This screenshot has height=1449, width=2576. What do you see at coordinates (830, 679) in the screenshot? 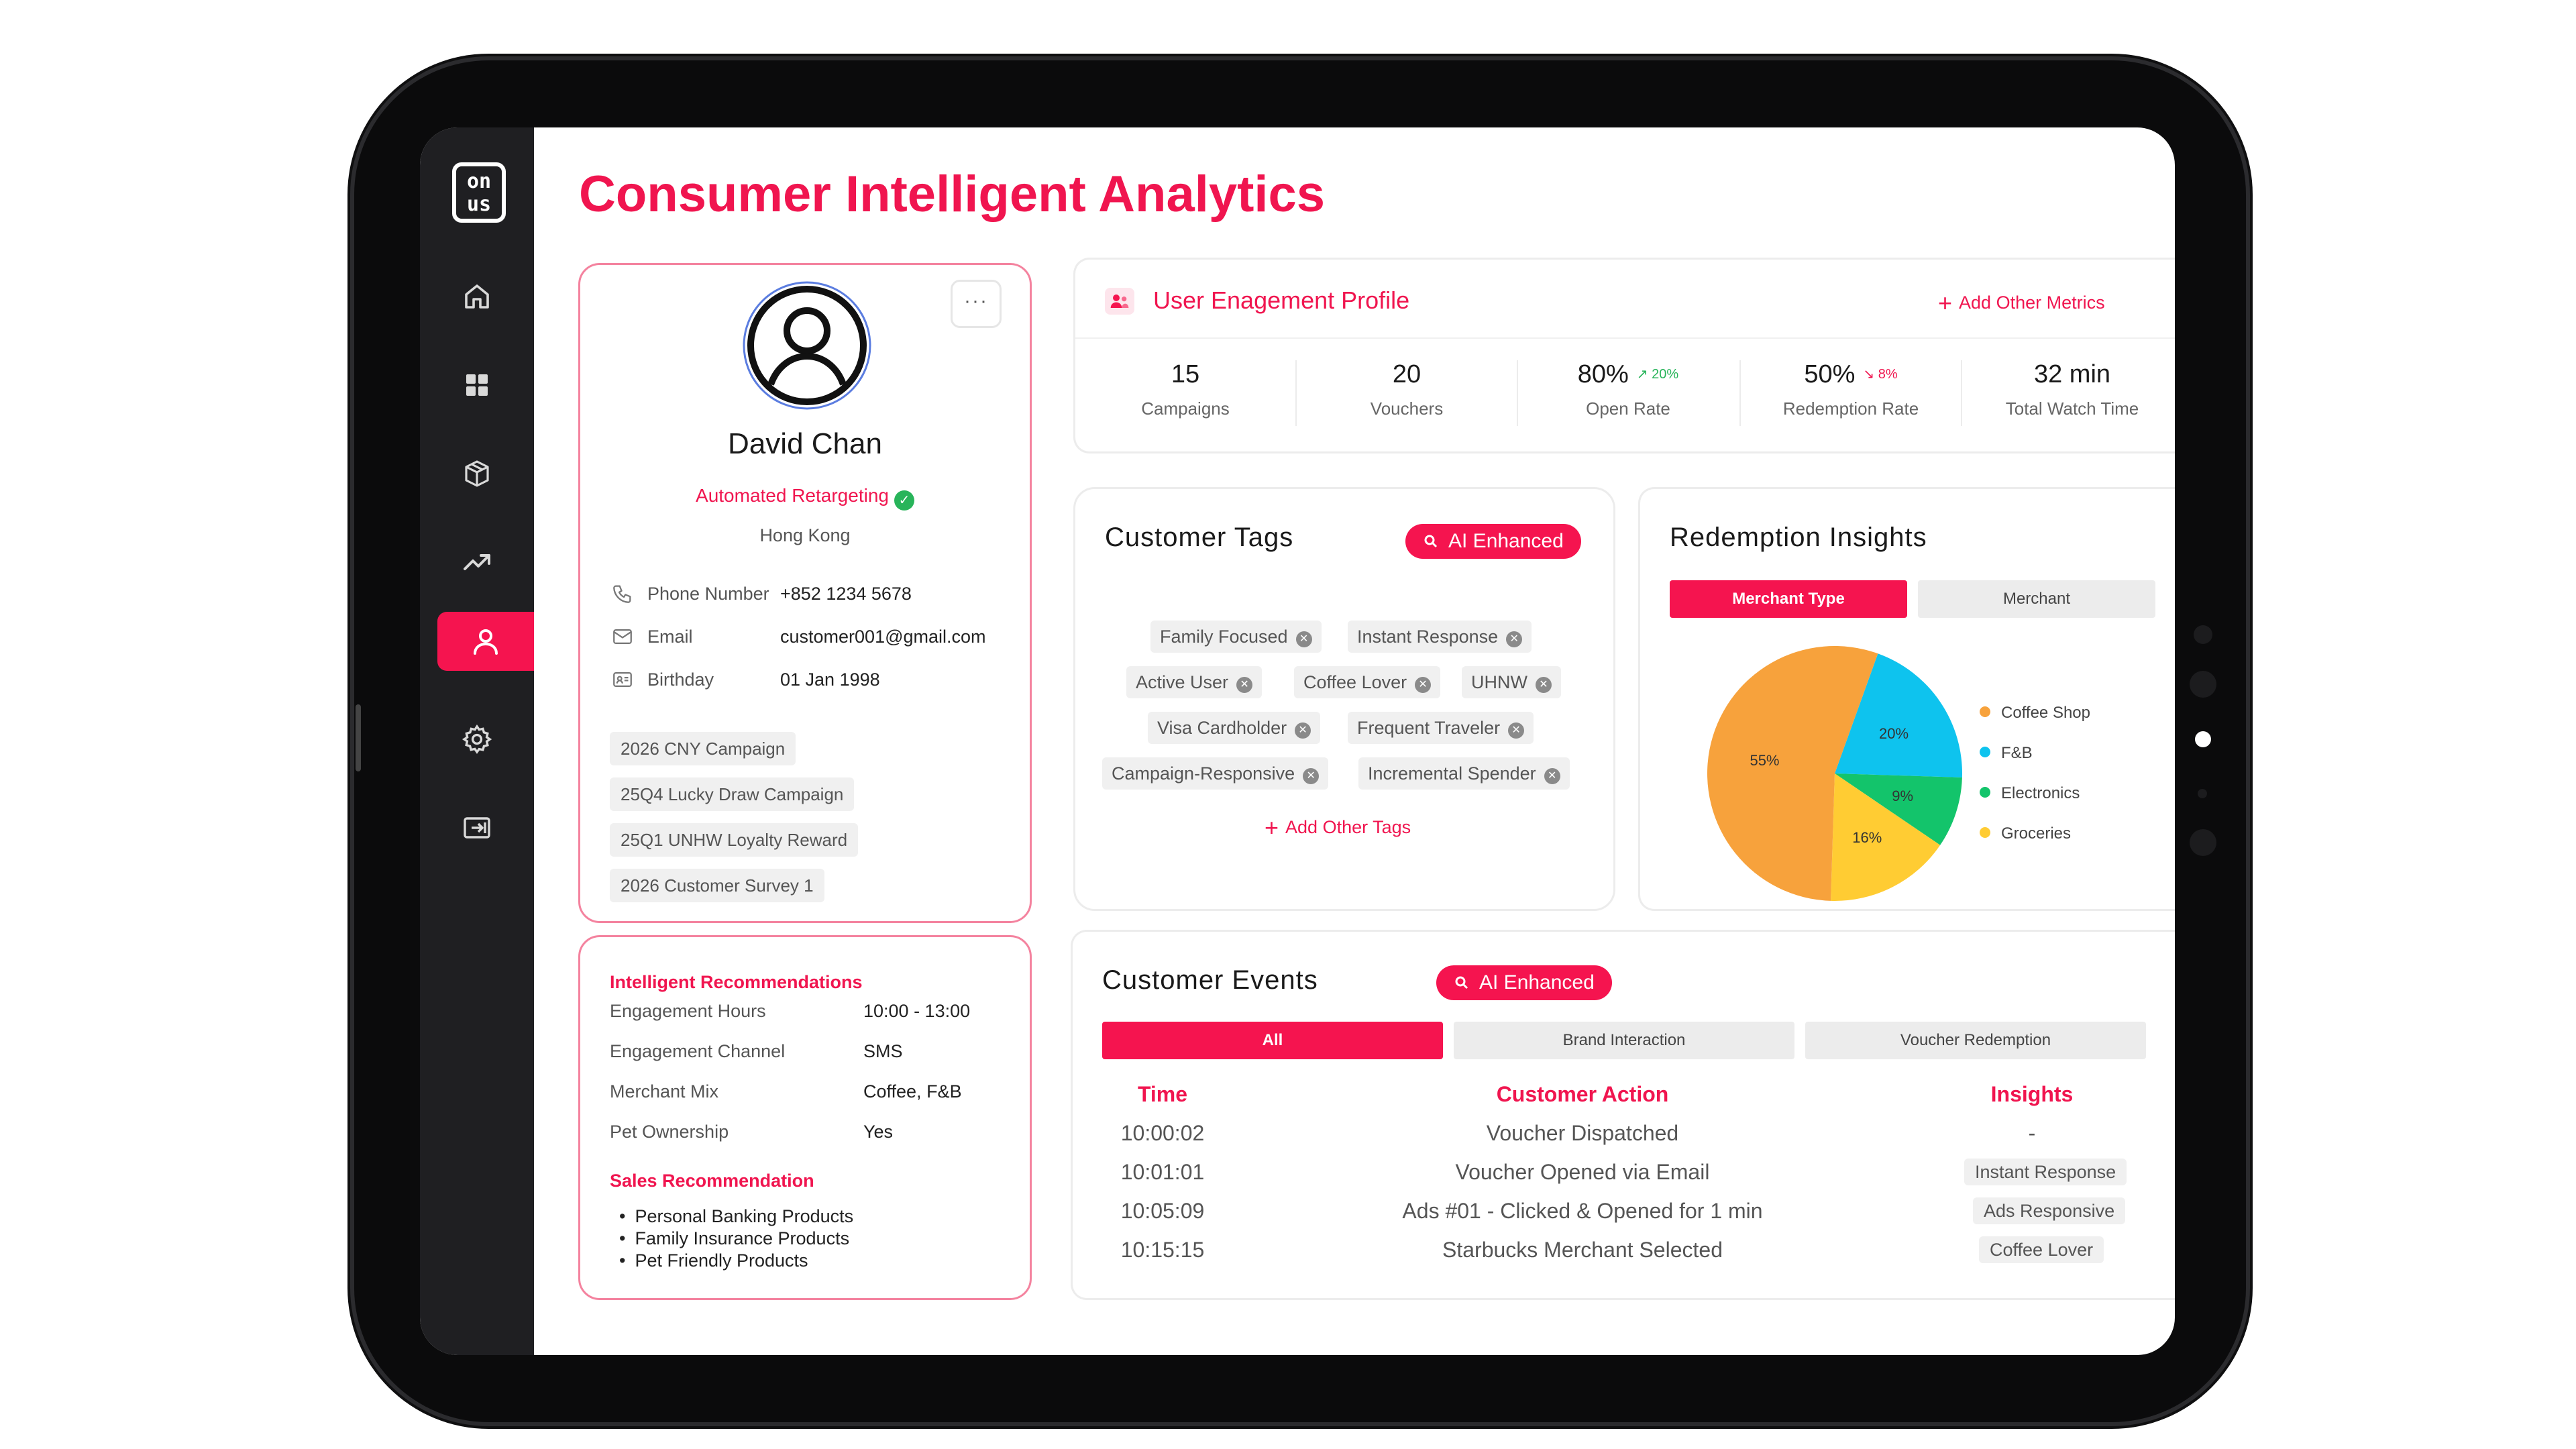
I see `birthday-value: 01 Jan 1998` at bounding box center [830, 679].